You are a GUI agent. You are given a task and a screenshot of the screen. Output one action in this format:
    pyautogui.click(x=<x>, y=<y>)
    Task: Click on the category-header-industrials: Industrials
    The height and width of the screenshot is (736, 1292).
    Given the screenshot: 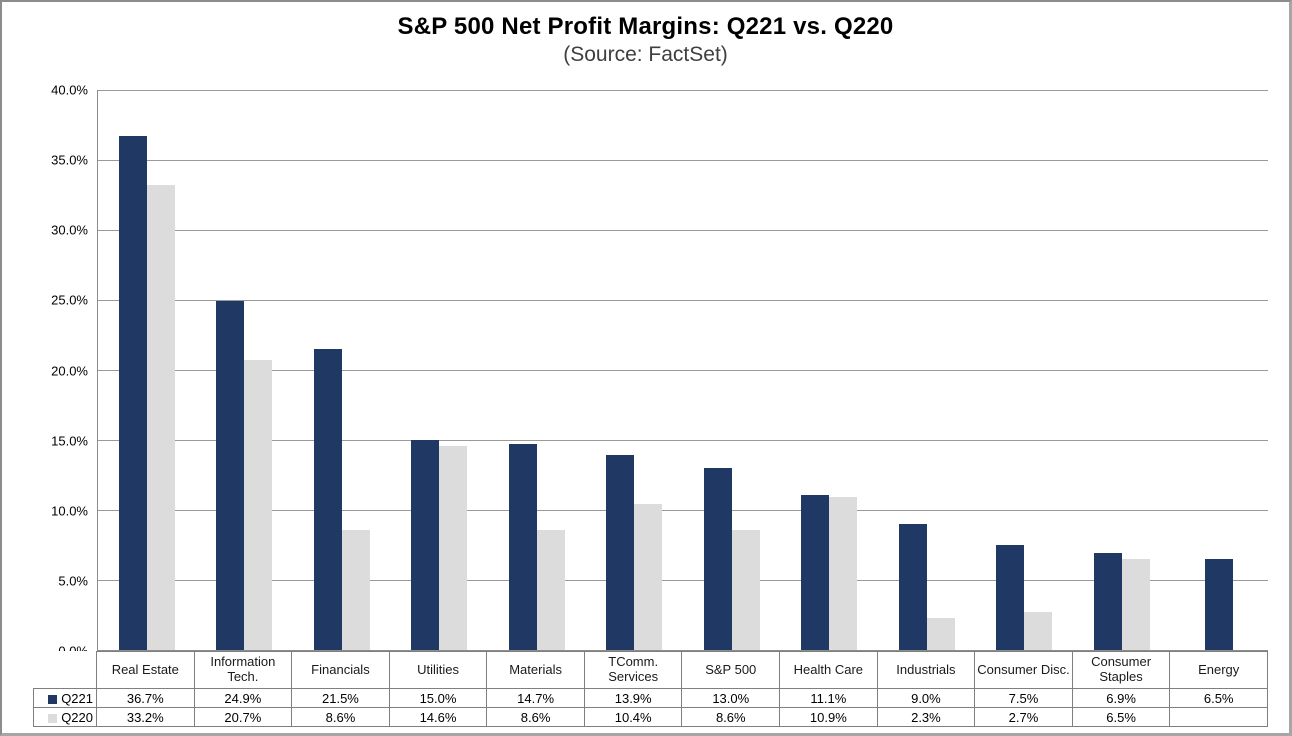 What is the action you would take?
    pyautogui.click(x=926, y=670)
    